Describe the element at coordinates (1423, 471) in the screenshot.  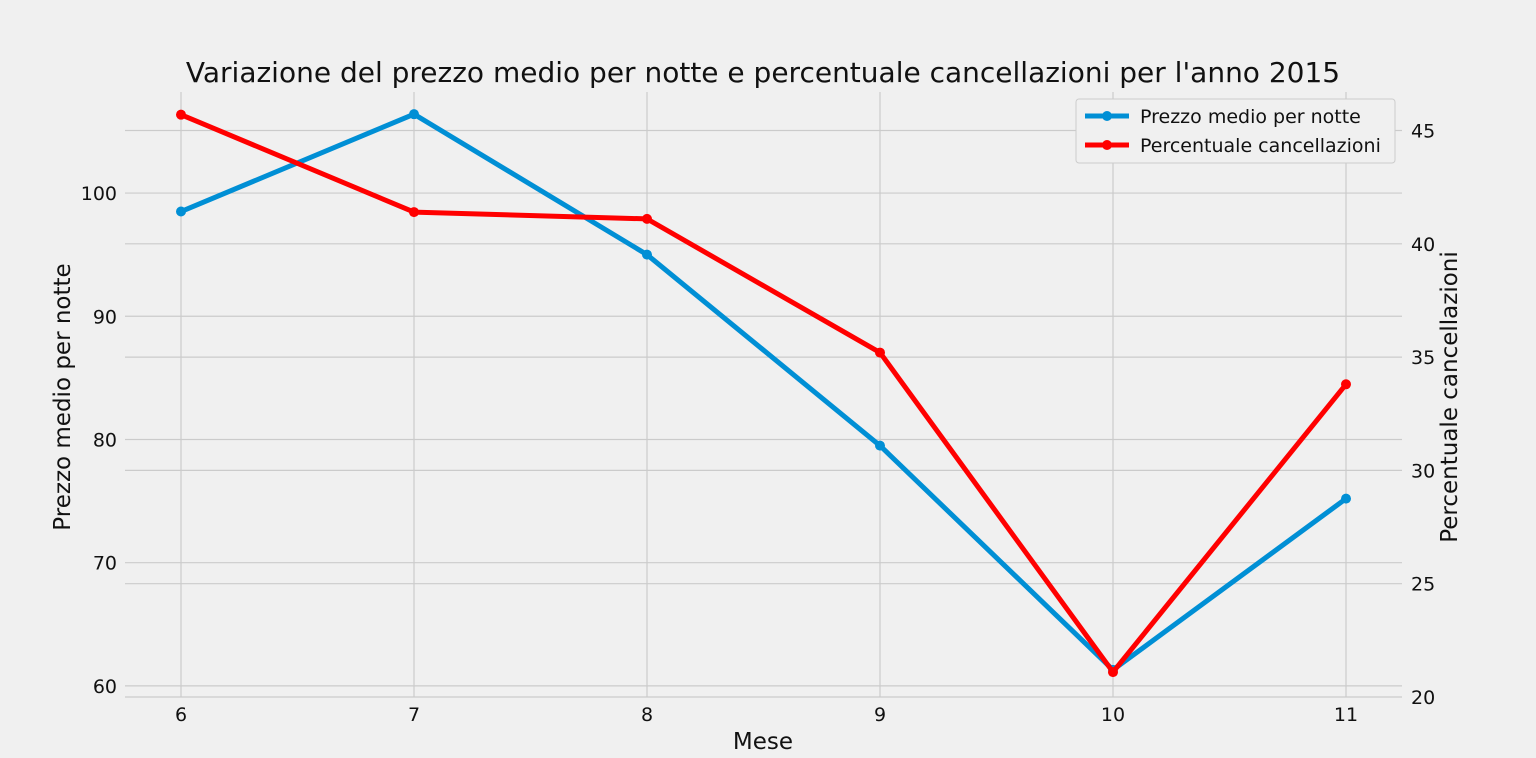
I see `y-right-tick-label: 30` at that location.